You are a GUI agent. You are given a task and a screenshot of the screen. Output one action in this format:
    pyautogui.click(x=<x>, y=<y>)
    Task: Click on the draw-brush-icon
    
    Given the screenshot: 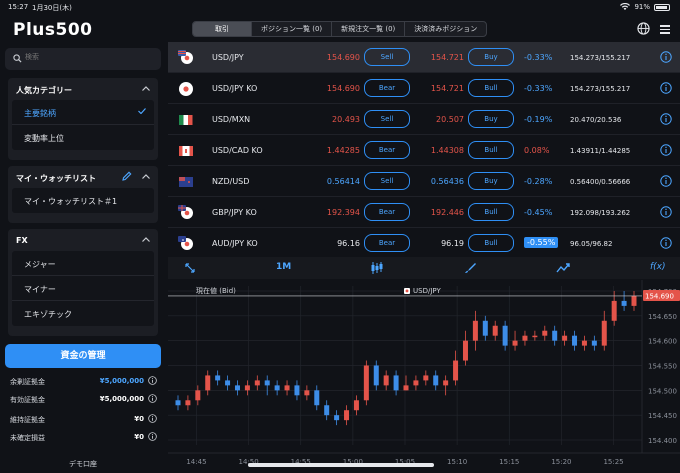 What is the action you would take?
    pyautogui.click(x=470, y=268)
    